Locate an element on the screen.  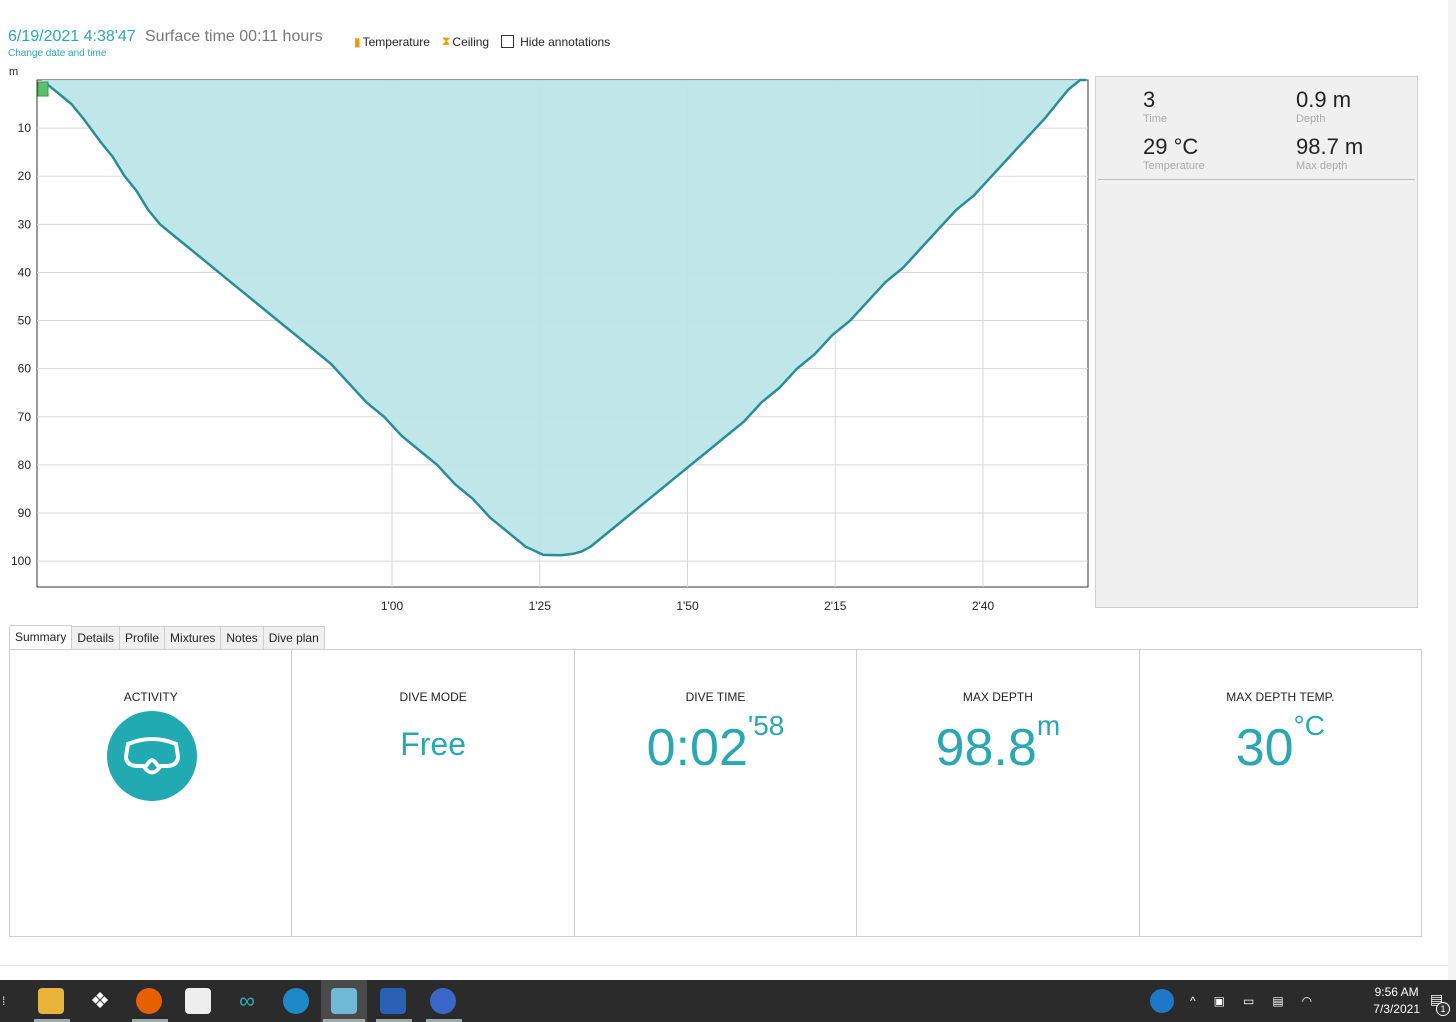
tab-details: Details is located at coordinates (96, 638).